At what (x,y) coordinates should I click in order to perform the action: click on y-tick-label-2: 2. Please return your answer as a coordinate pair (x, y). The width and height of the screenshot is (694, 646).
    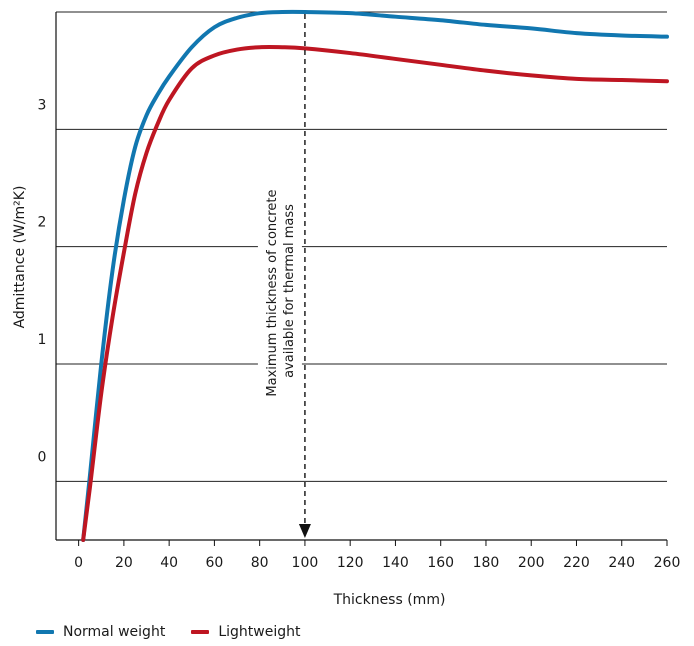
    Looking at the image, I should click on (42, 223).